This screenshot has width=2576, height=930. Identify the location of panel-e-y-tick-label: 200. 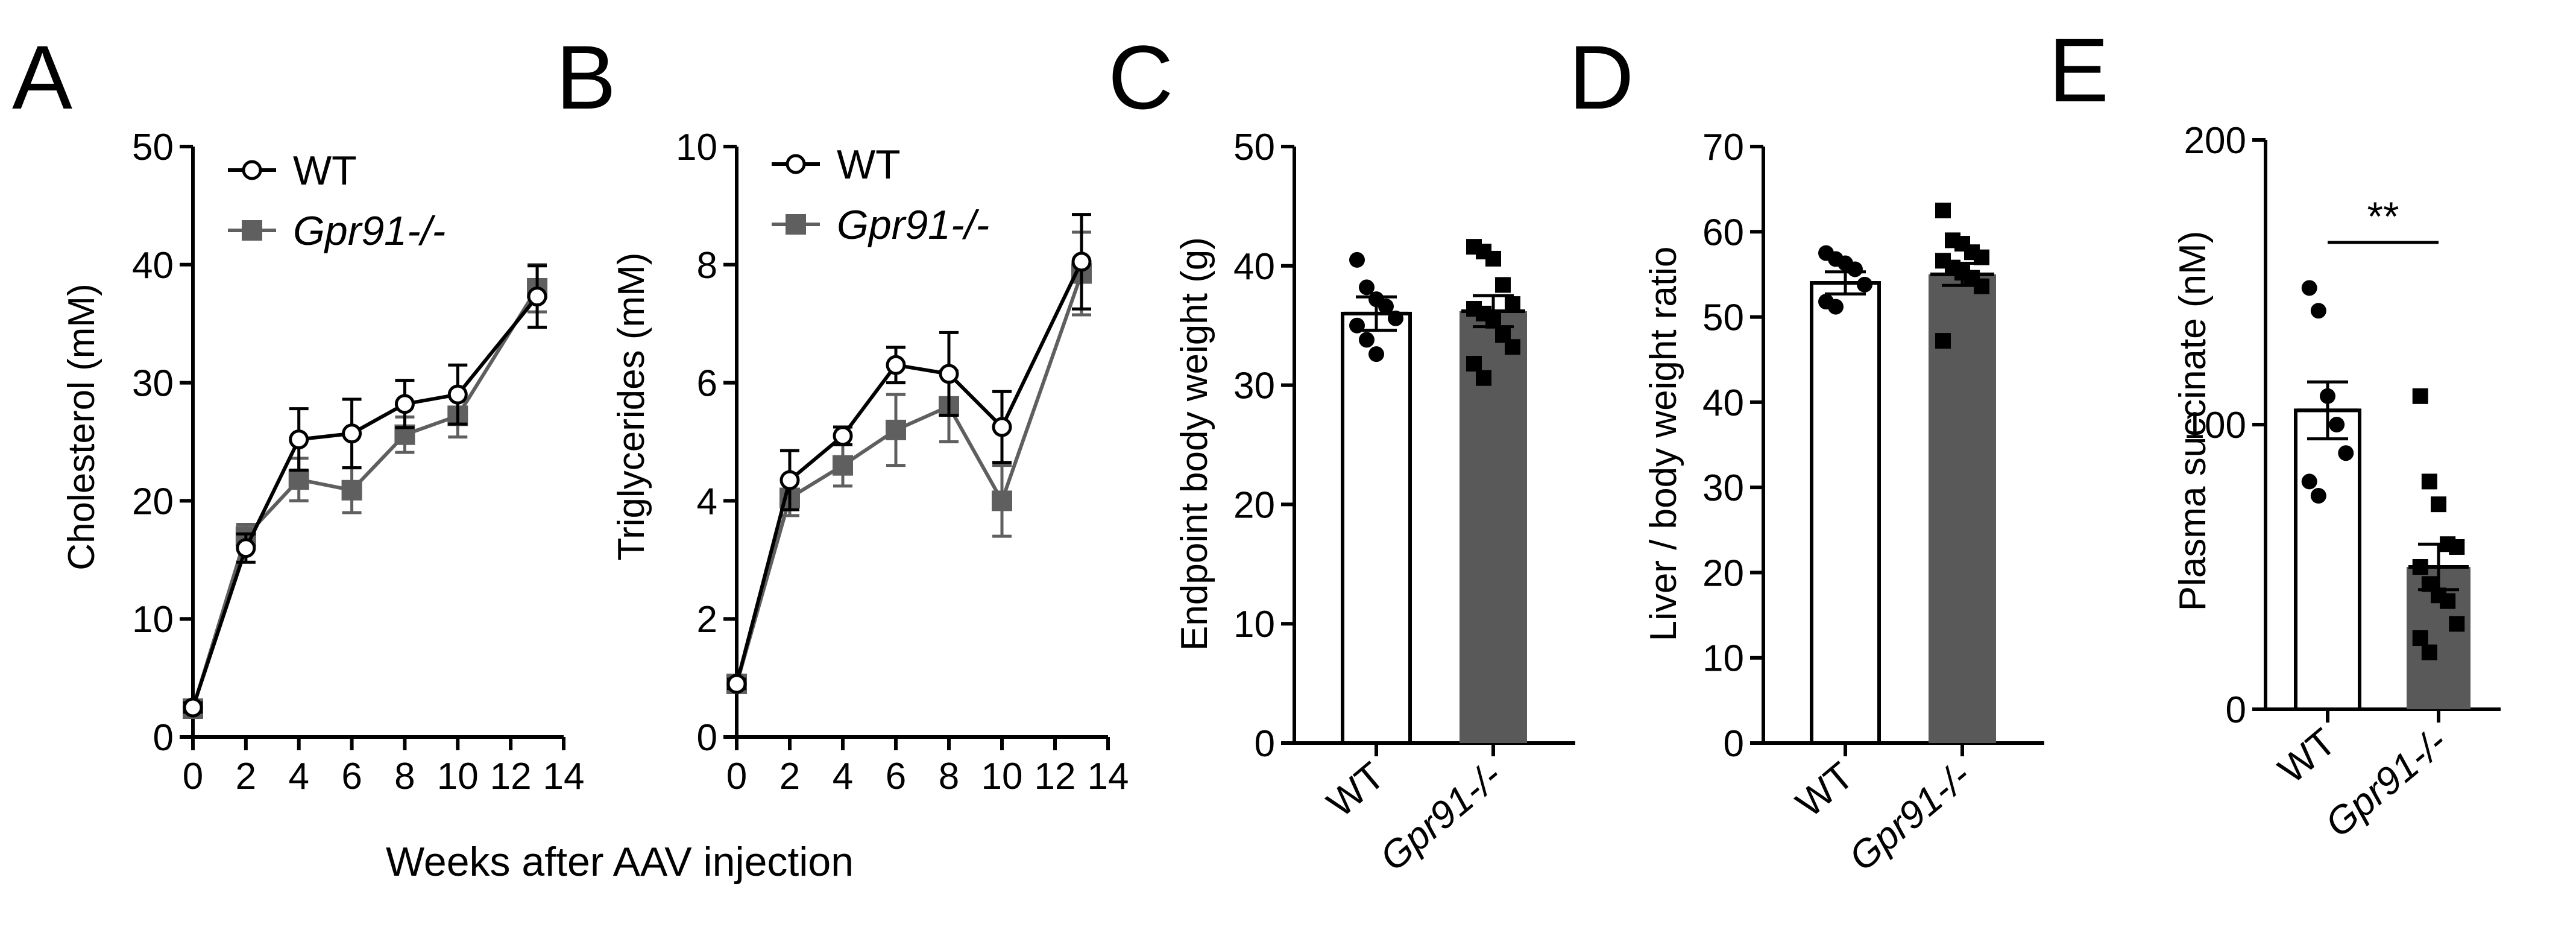
(2215, 141).